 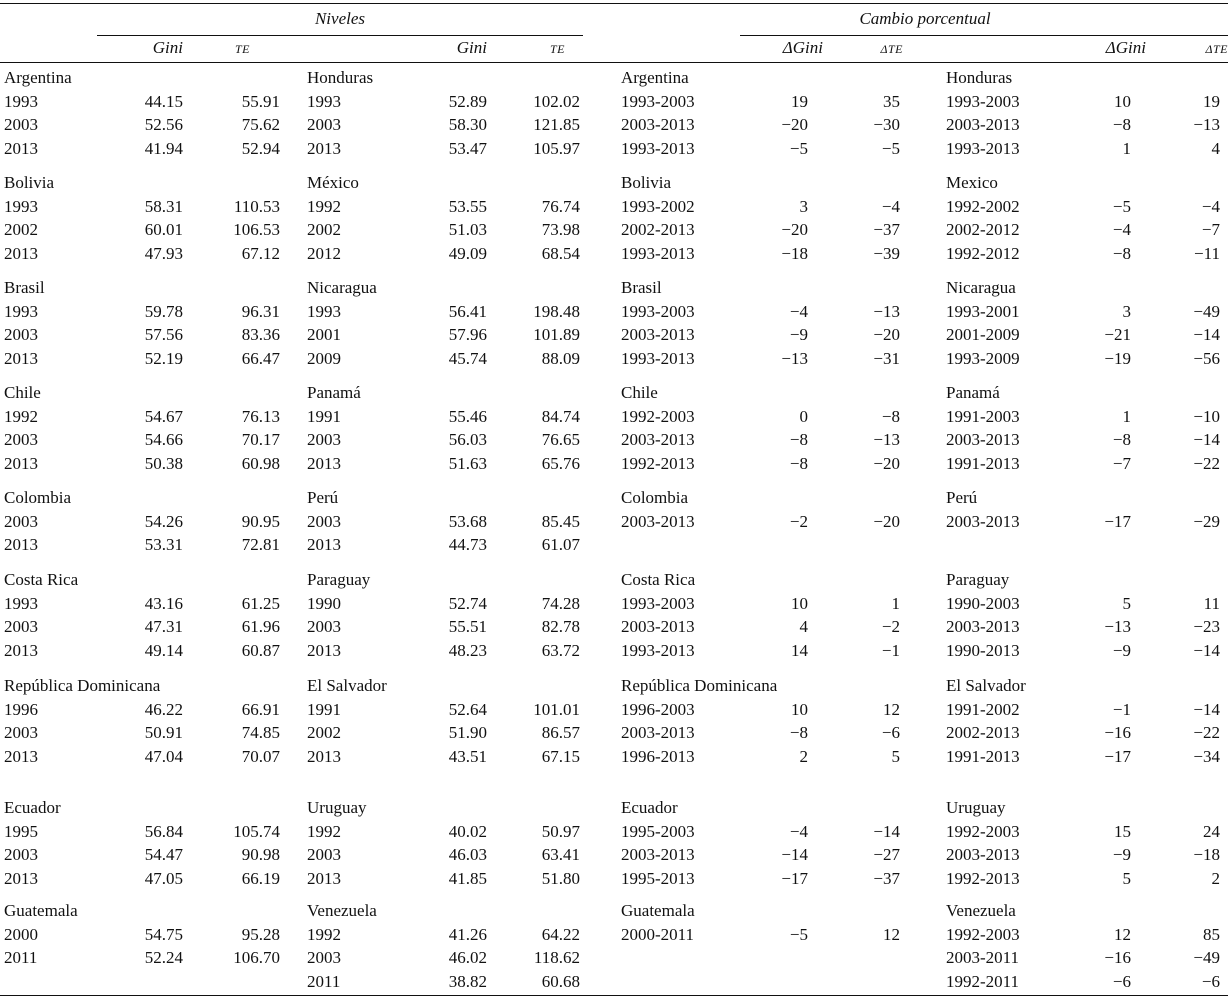 I want to click on gini-value-cell: 58.30, so click(x=467, y=124).